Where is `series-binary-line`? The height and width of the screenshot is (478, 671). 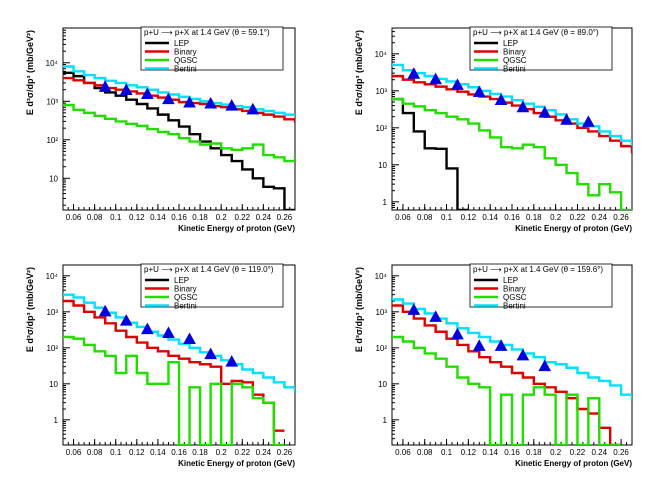
series-binary-line is located at coordinates (512, 114).